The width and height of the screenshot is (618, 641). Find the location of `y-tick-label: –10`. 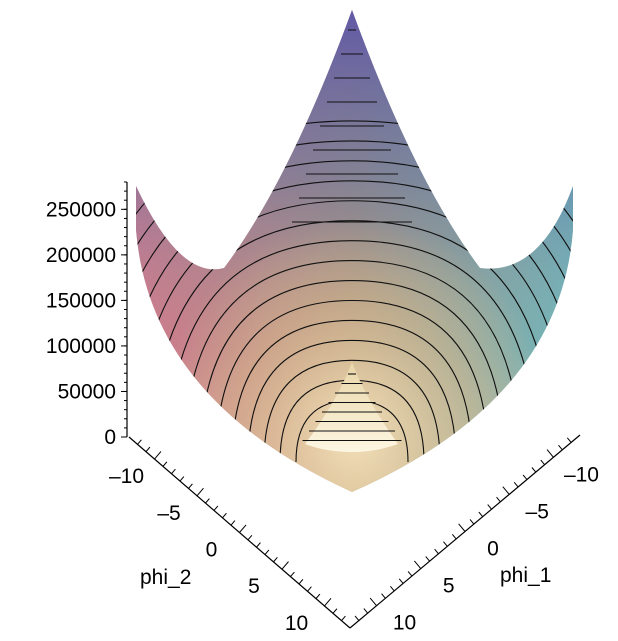

y-tick-label: –10 is located at coordinates (126, 476).